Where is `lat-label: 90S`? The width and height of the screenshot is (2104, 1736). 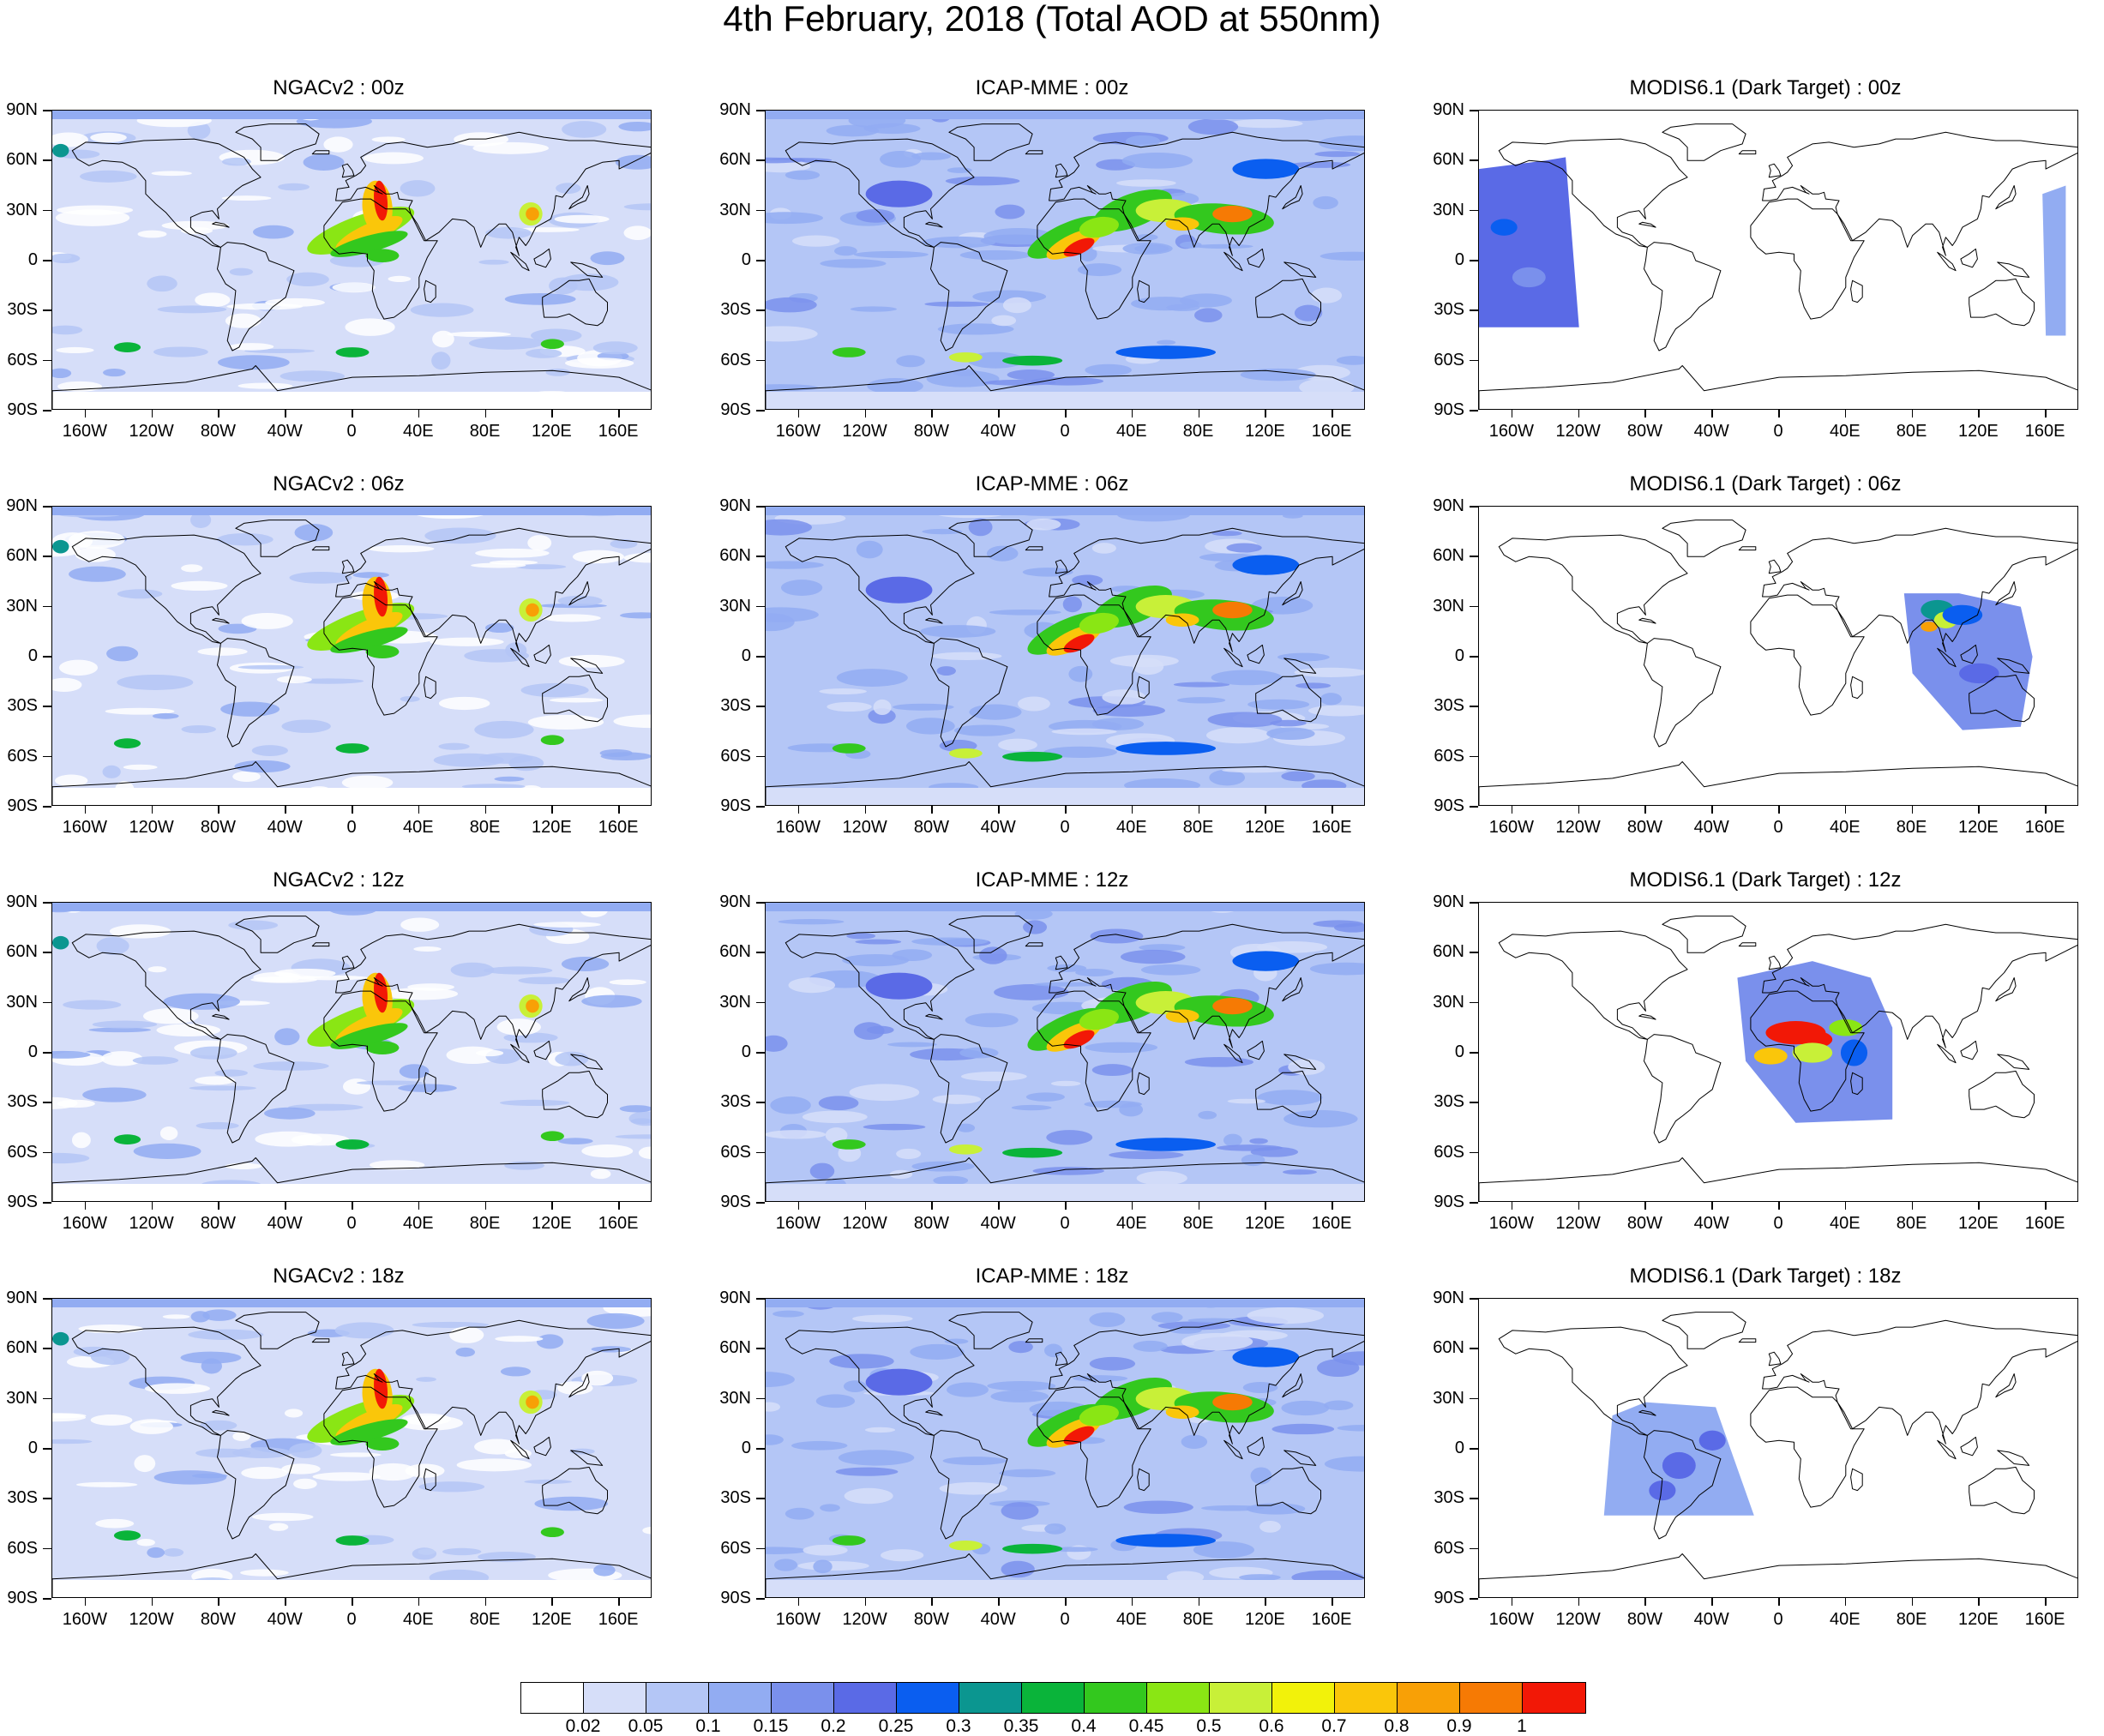
lat-label: 90S is located at coordinates (735, 1598).